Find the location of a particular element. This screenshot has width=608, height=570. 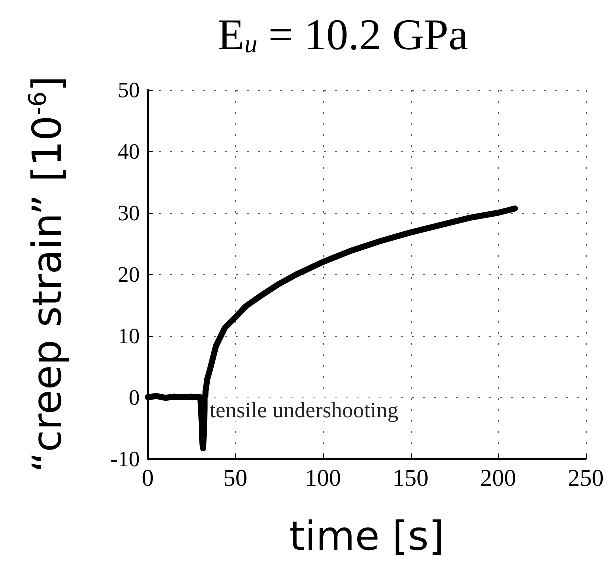

y-tick-label: 0 is located at coordinates (134, 397).